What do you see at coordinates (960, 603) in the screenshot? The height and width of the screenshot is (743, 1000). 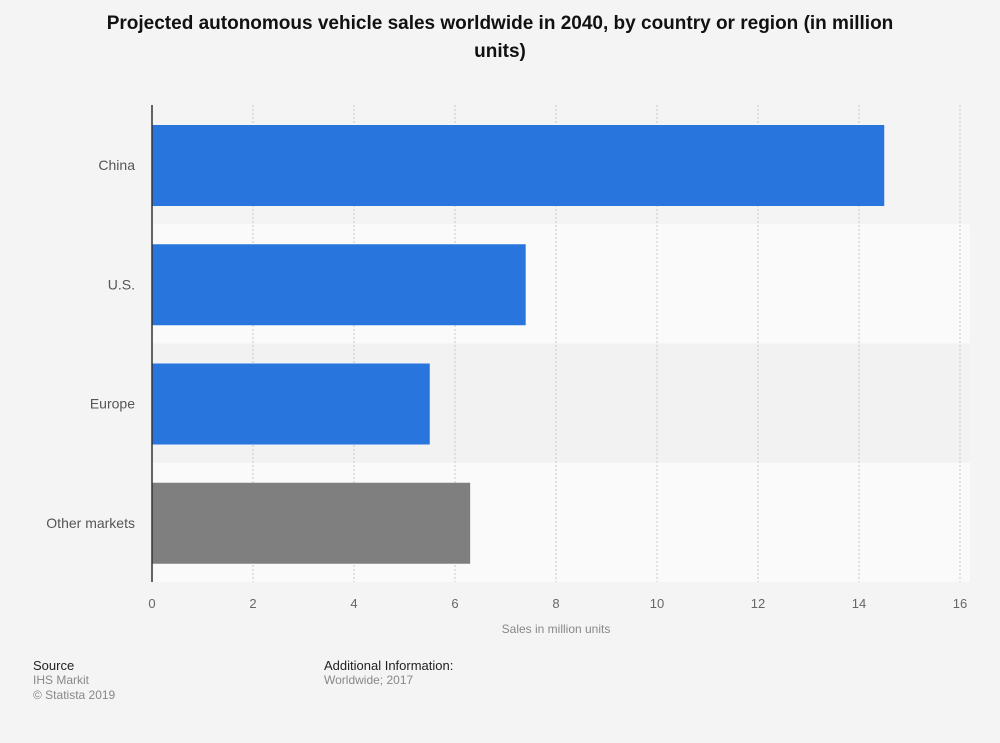 I see `x-tick-label: 16` at bounding box center [960, 603].